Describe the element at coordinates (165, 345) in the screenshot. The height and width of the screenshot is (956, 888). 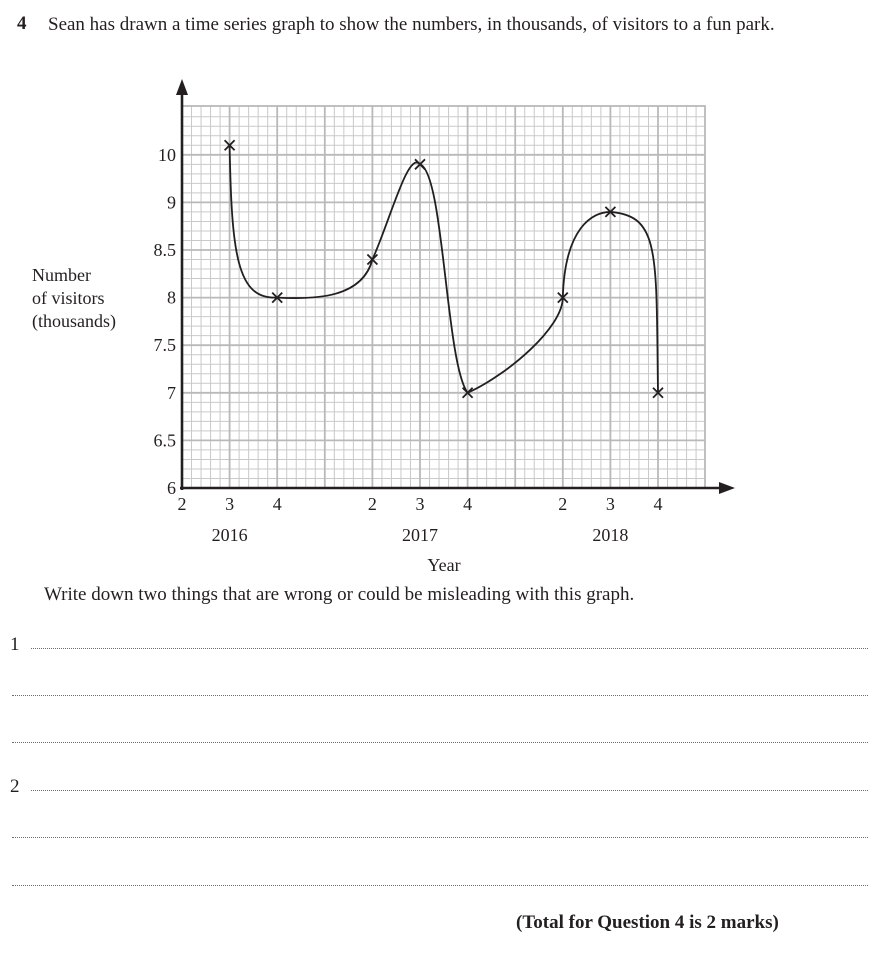
I see `svg-text: 7.5` at that location.